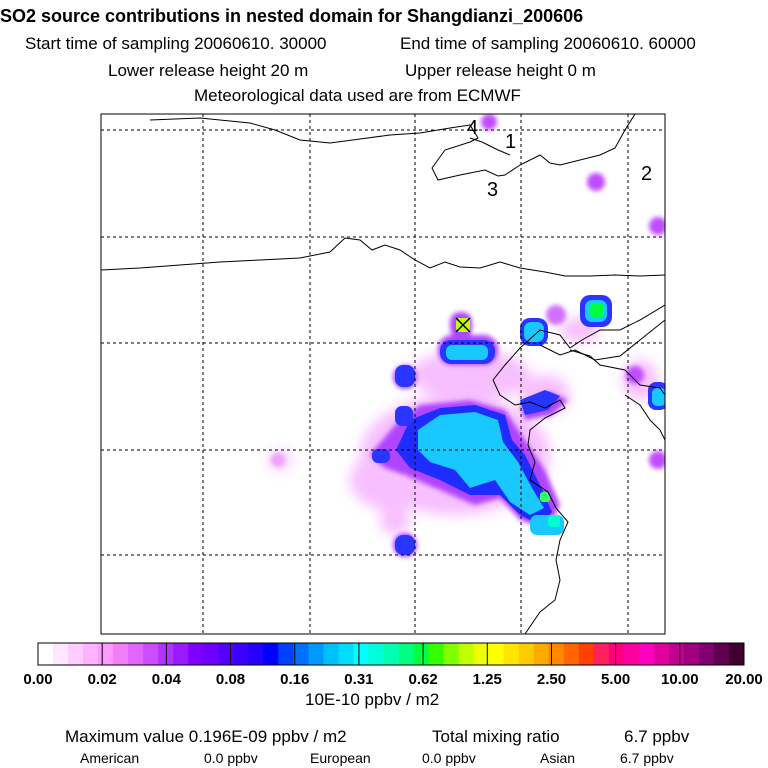 This screenshot has height=768, width=768. What do you see at coordinates (372, 699) in the screenshot?
I see `colorbar-unit-label: 10E-10 ppbv / m2` at bounding box center [372, 699].